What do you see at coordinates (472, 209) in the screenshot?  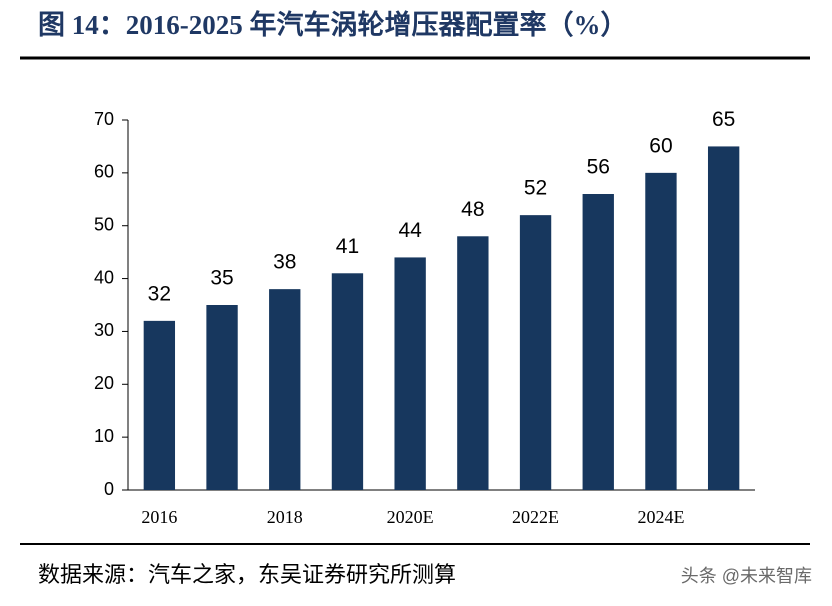 I see `value-label: 48` at bounding box center [472, 209].